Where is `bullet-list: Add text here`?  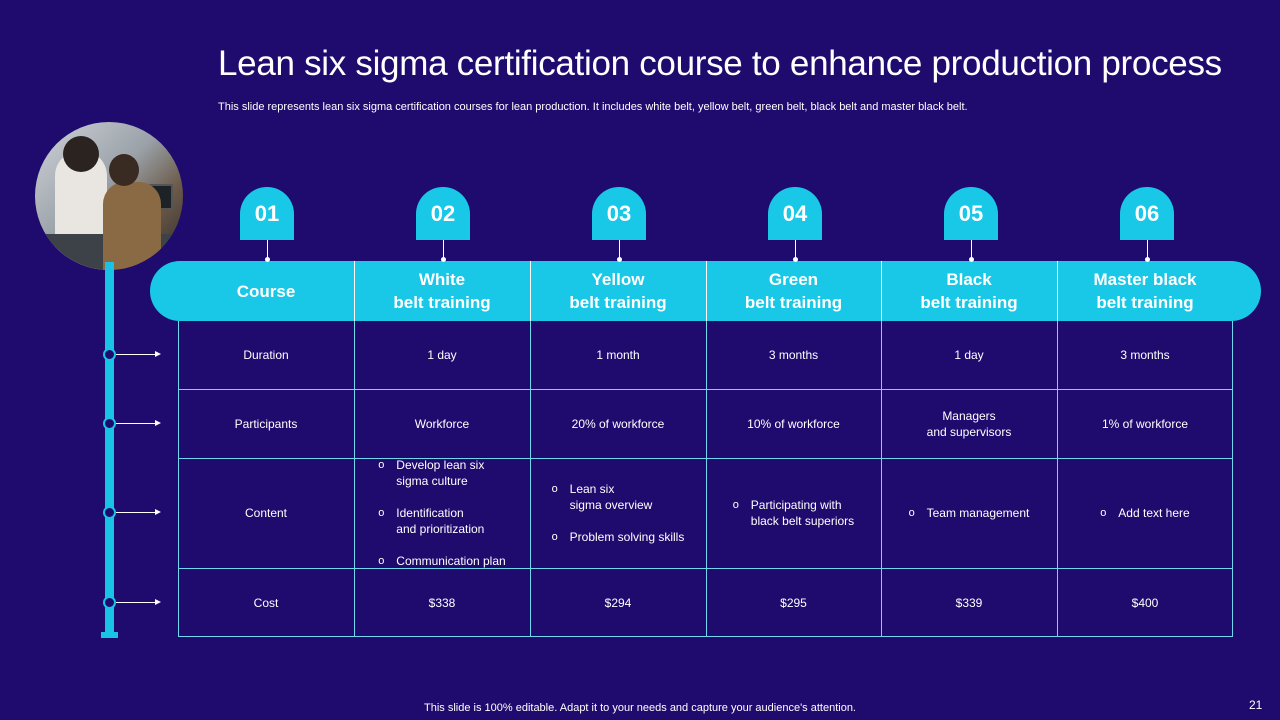
bullet-list: Add text here is located at coordinates (1144, 513).